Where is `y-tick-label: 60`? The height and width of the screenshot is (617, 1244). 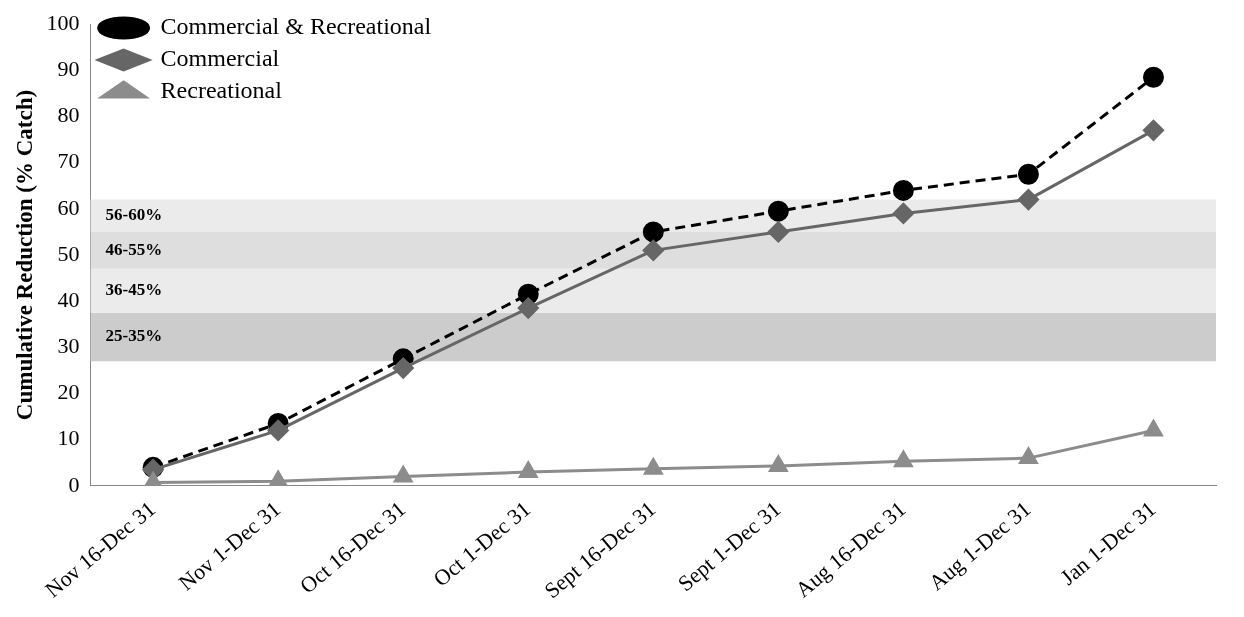 y-tick-label: 60 is located at coordinates (68, 207).